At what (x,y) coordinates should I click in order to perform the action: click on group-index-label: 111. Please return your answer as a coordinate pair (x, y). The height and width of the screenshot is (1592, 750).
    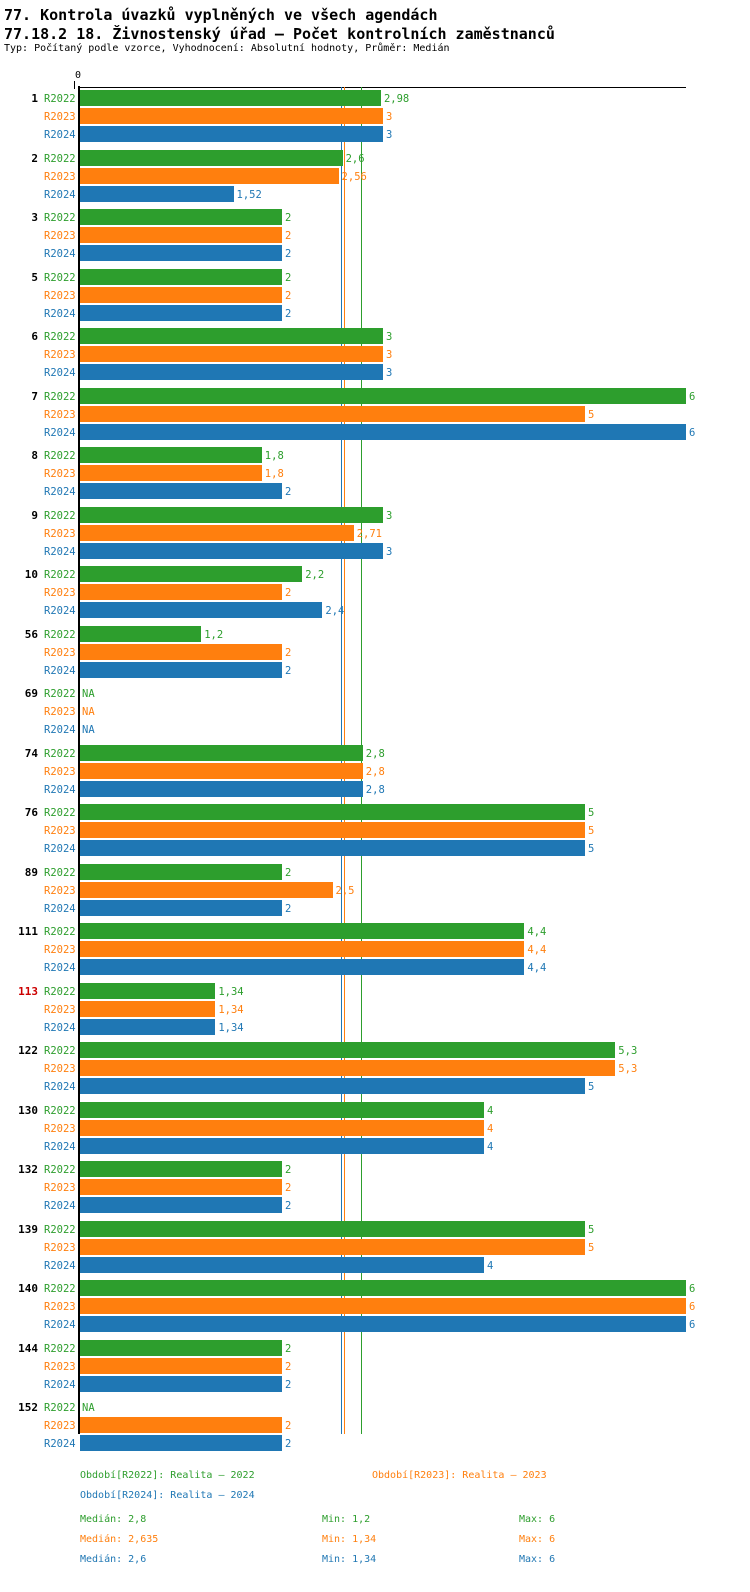
    Looking at the image, I should click on (28, 931).